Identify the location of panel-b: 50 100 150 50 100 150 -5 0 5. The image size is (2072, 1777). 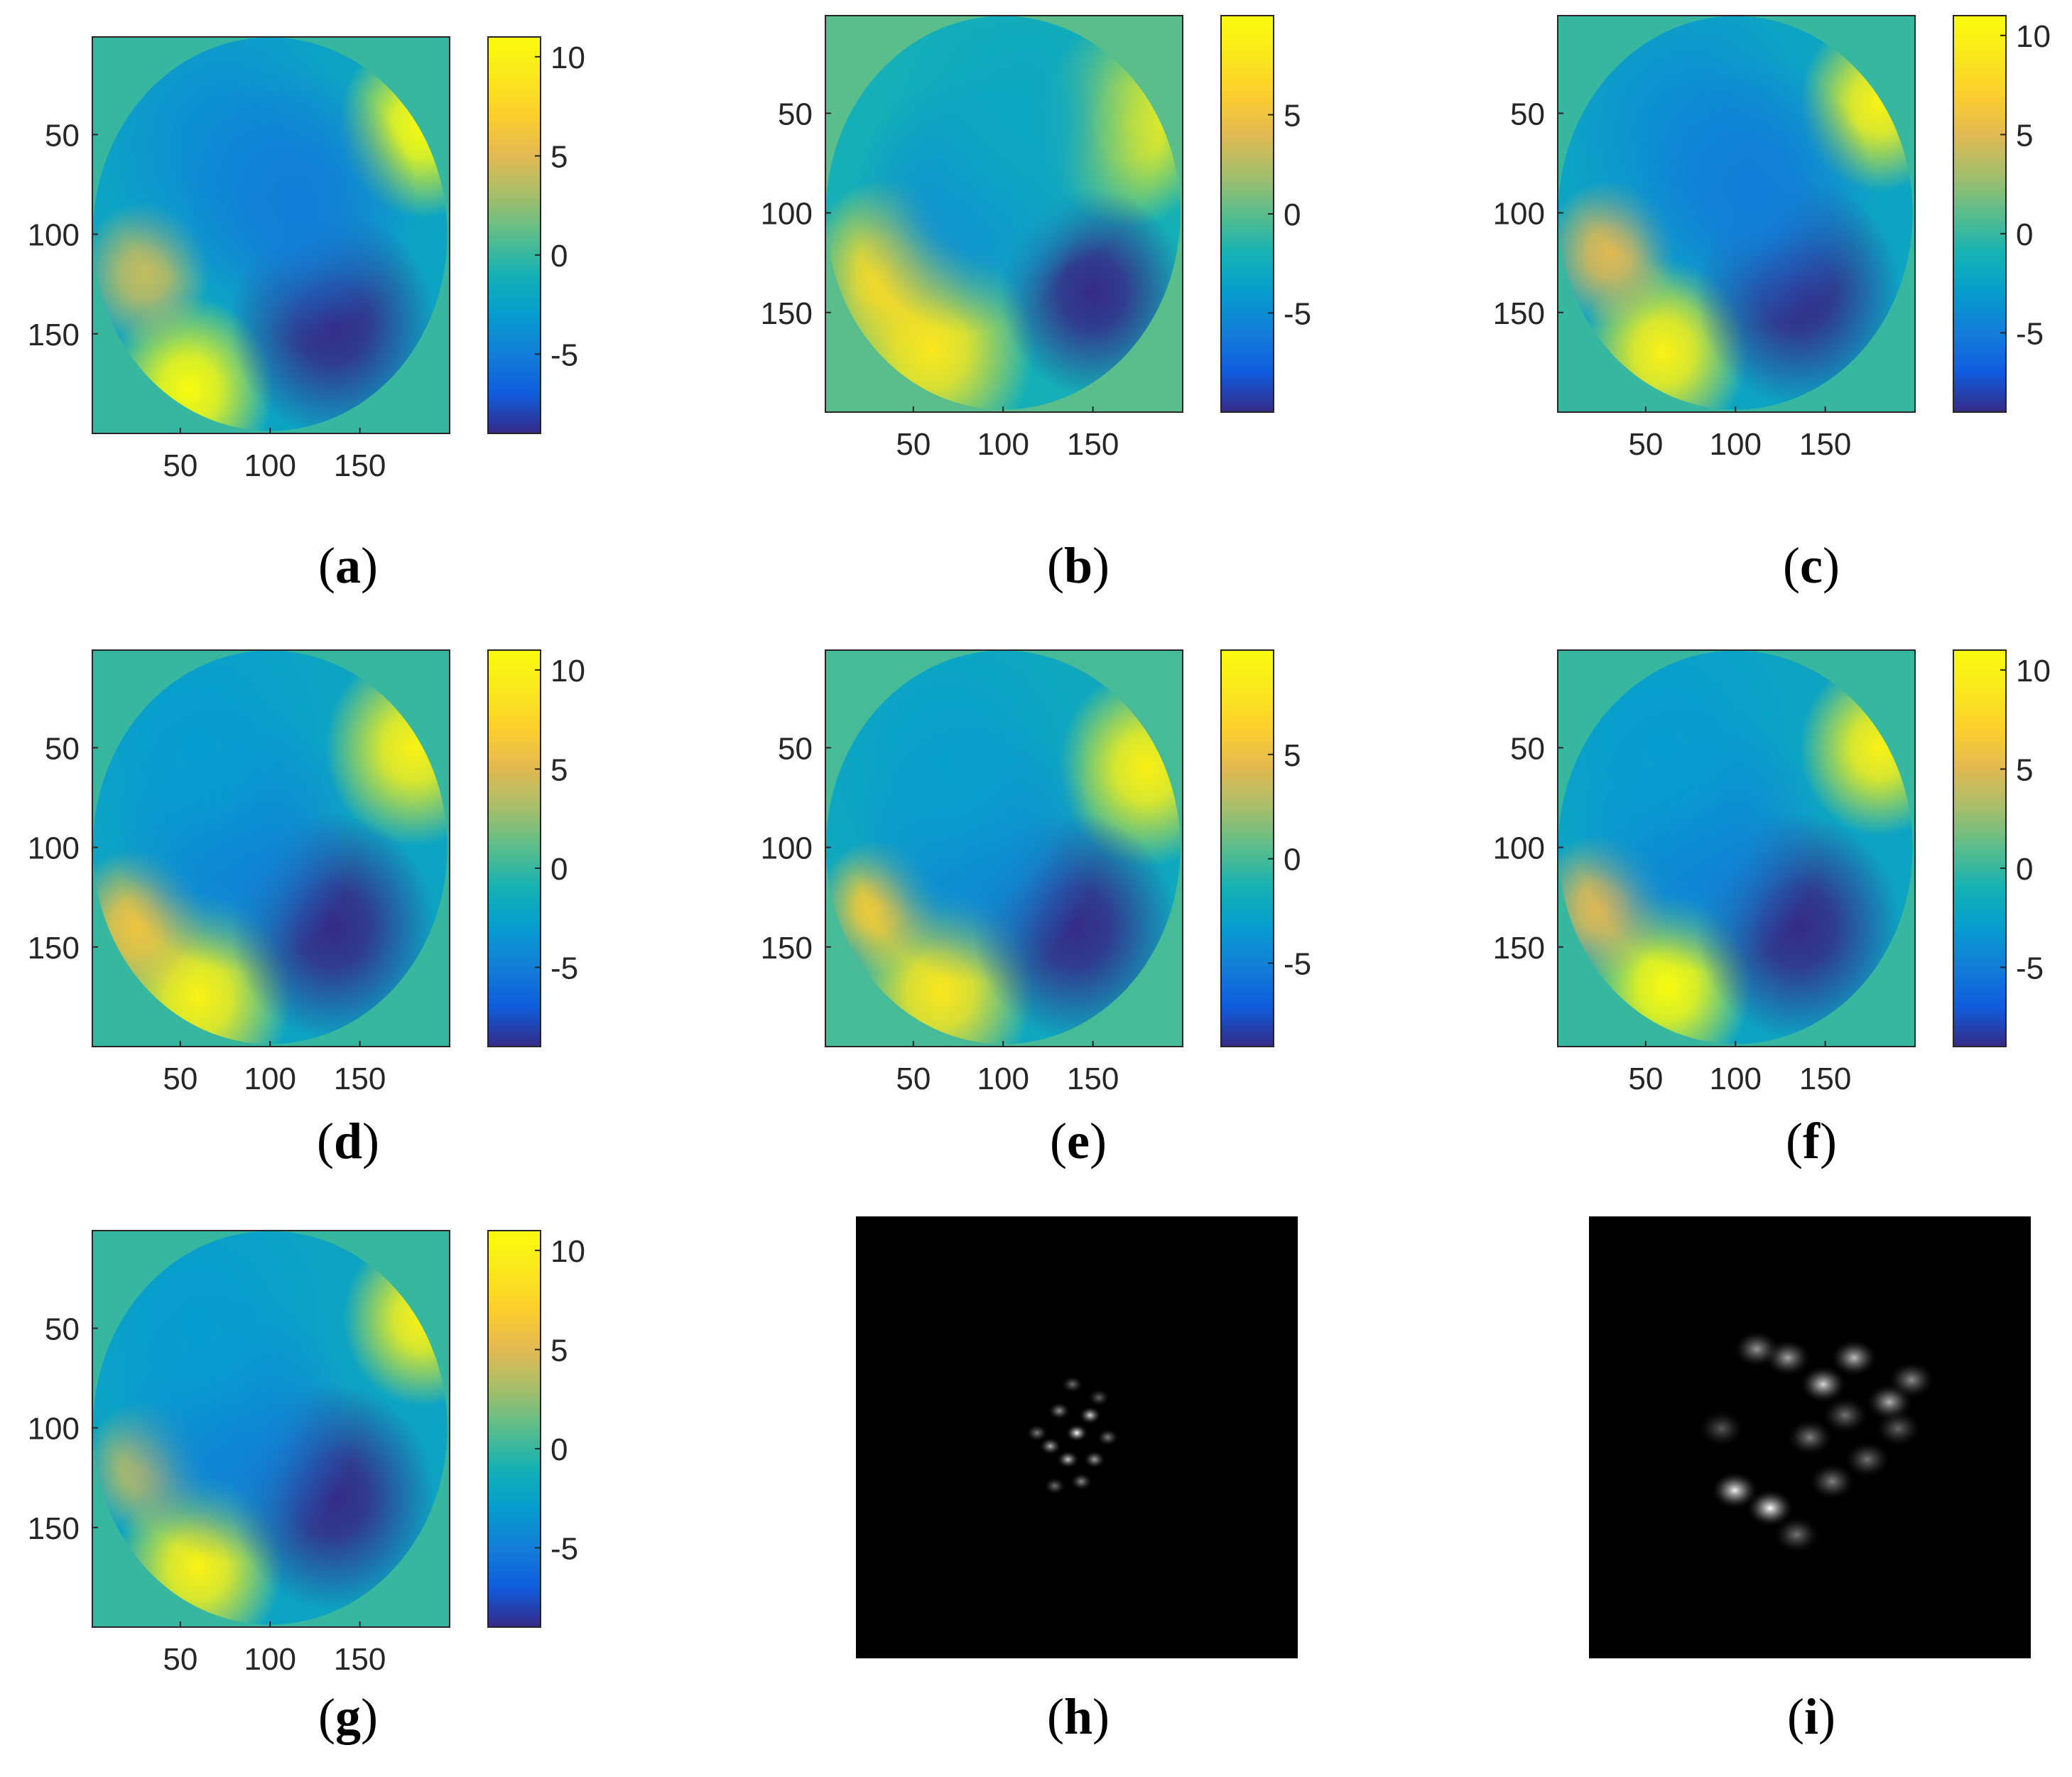
(1036, 239).